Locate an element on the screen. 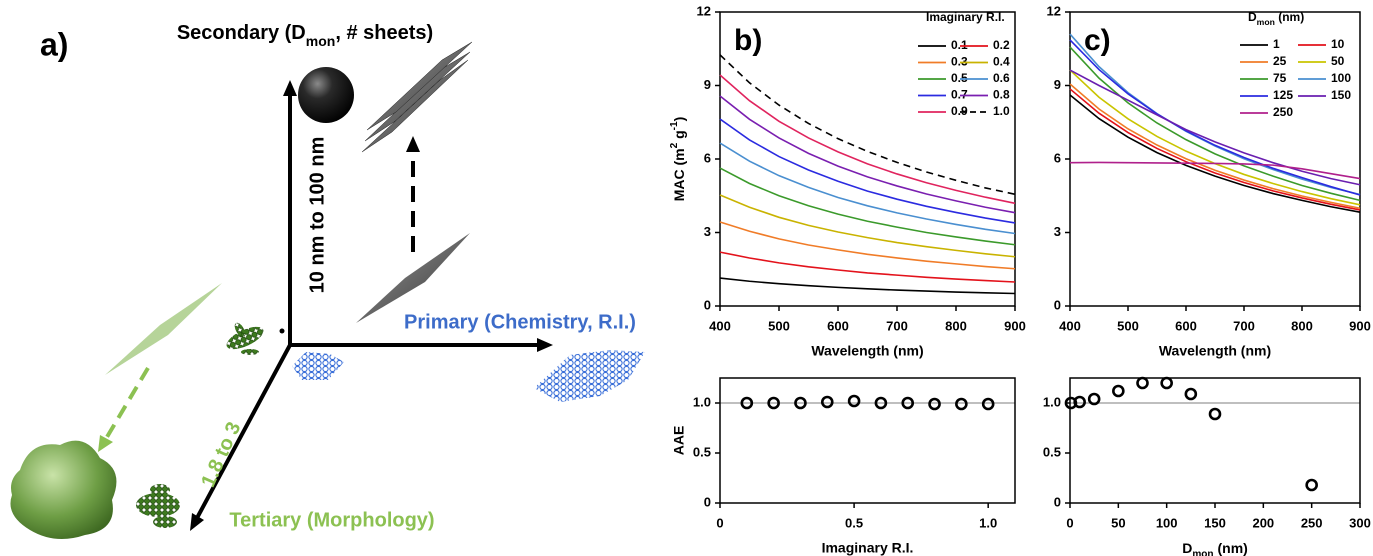  x-tick-label: 200 is located at coordinates (1263, 522).